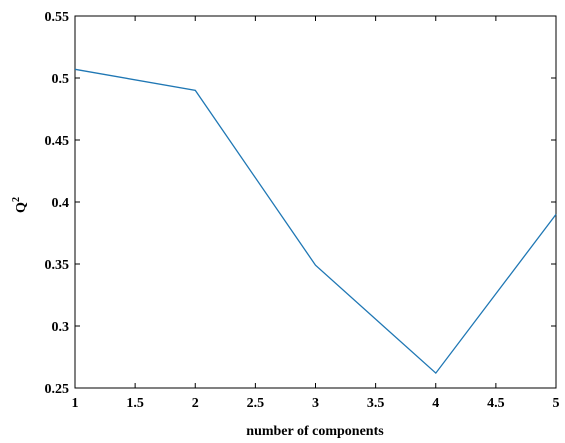  What do you see at coordinates (435, 403) in the screenshot?
I see `x-tick-label: 4` at bounding box center [435, 403].